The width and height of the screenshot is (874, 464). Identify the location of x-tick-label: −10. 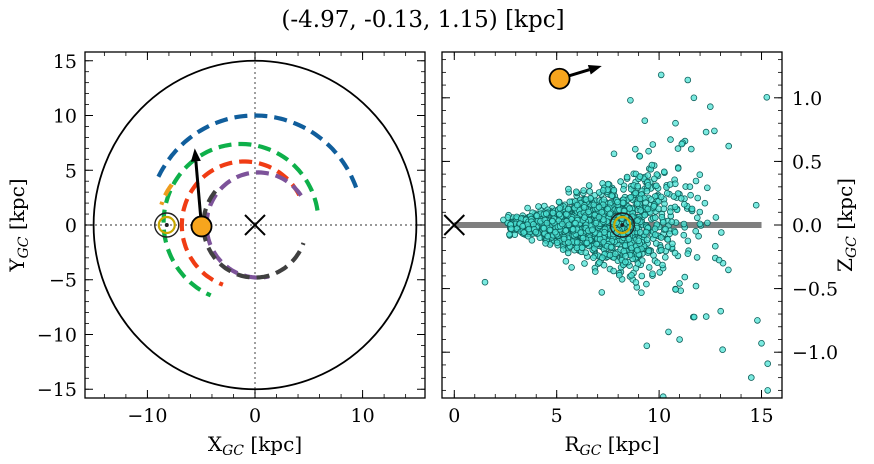
(147, 416).